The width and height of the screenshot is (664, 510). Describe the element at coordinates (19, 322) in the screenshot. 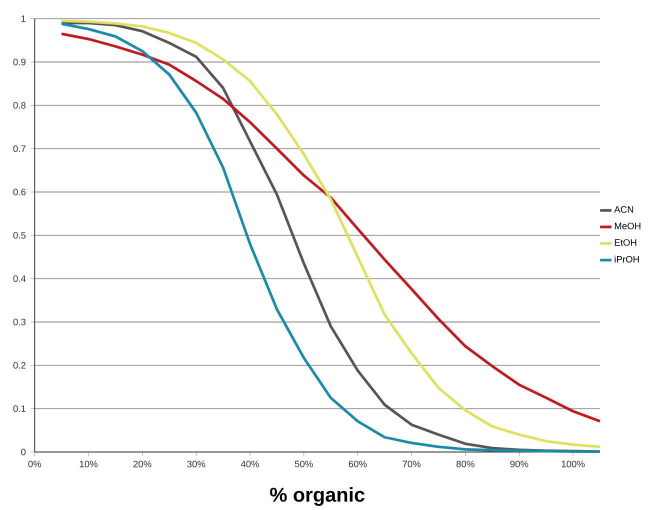

I see `y-tick-label: 0.3` at that location.